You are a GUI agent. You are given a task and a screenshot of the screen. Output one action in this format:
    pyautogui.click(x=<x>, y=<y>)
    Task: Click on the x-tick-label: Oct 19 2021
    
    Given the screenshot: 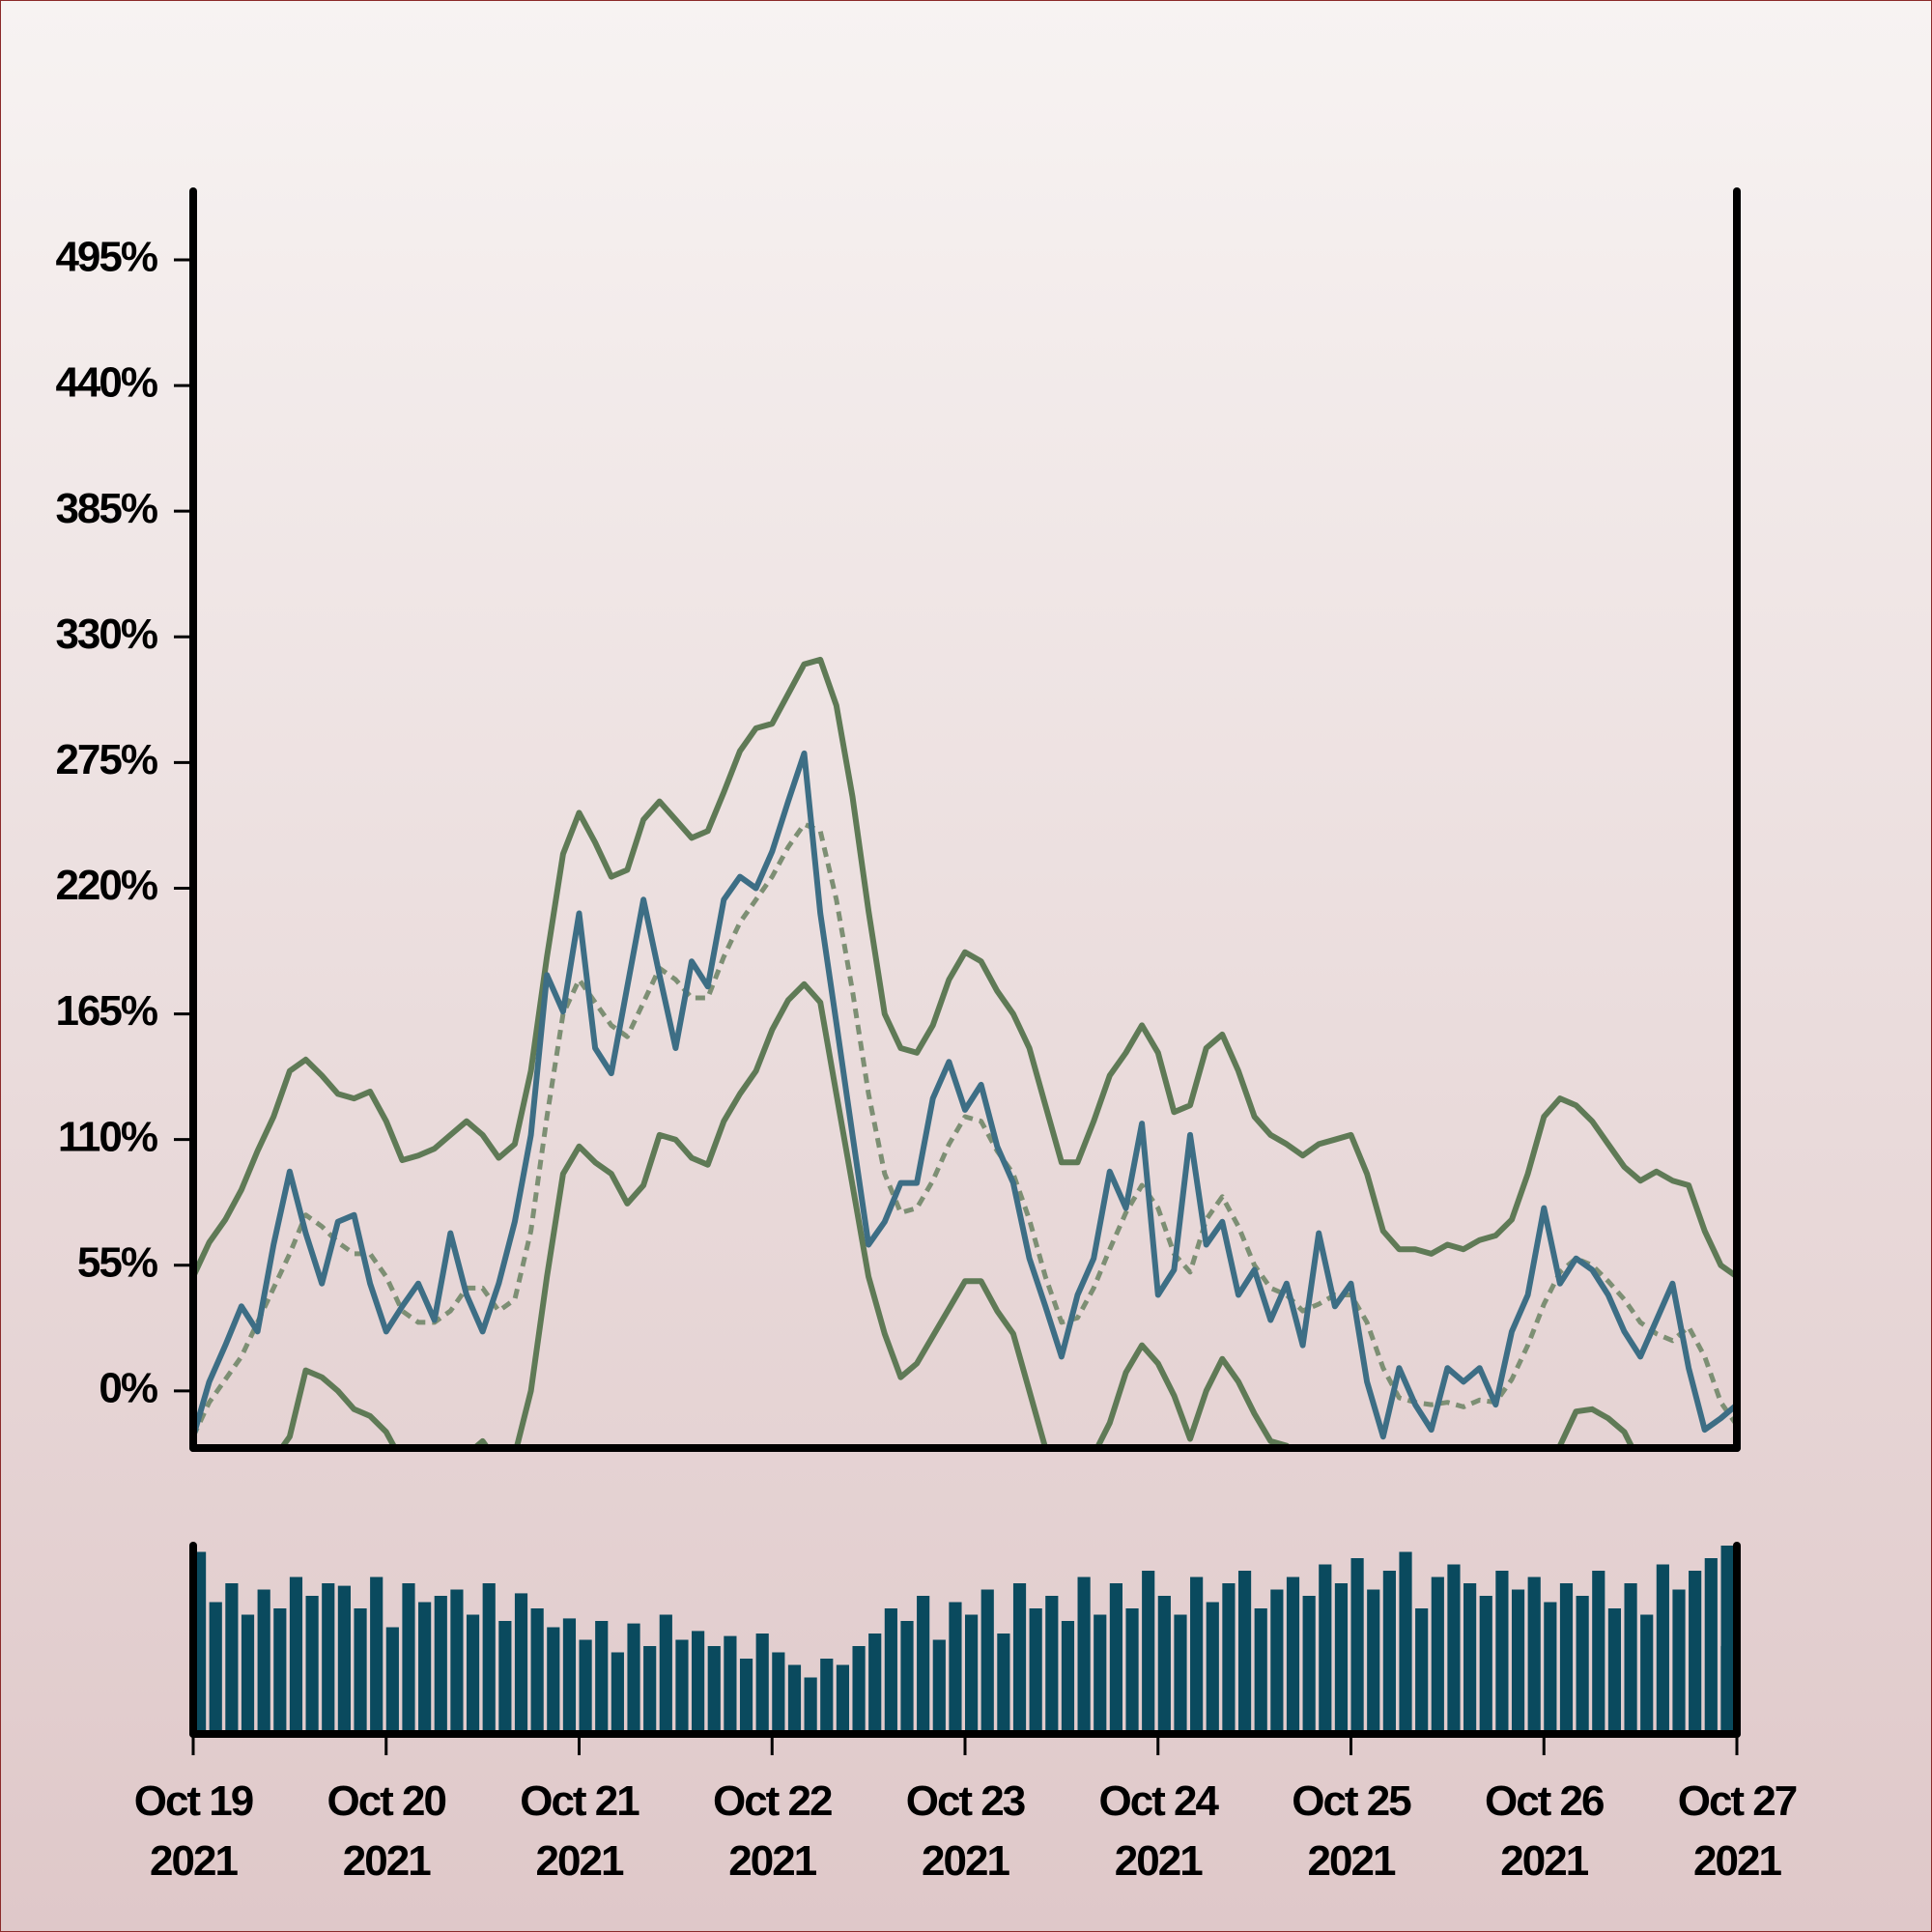 What is the action you would take?
    pyautogui.click(x=194, y=1831)
    